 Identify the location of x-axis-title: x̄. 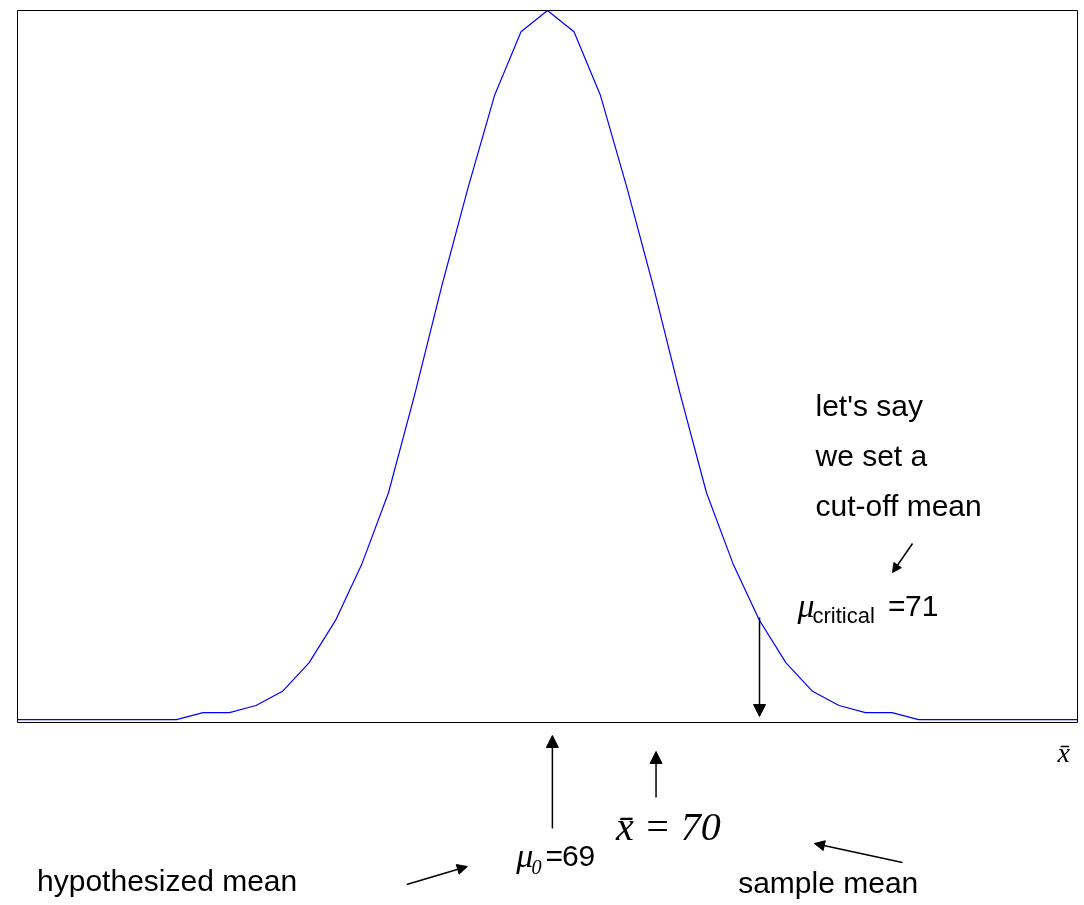
(1063, 752).